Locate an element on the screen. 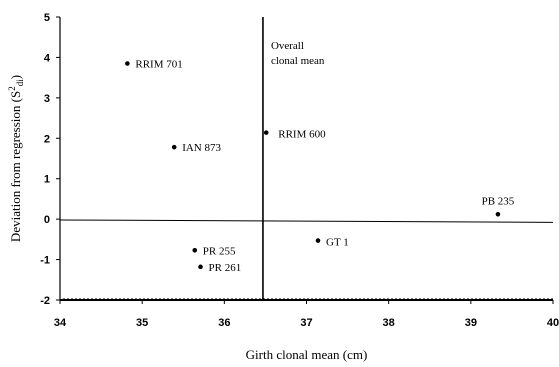 The image size is (559, 367). x-tick-label: 39 is located at coordinates (471, 323).